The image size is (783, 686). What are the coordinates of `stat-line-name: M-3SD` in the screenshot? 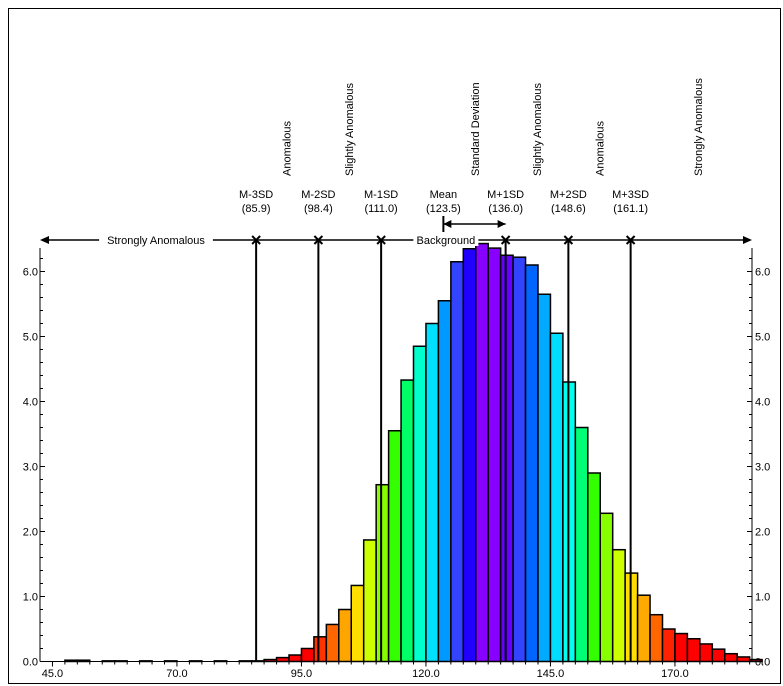 It's located at (256, 195).